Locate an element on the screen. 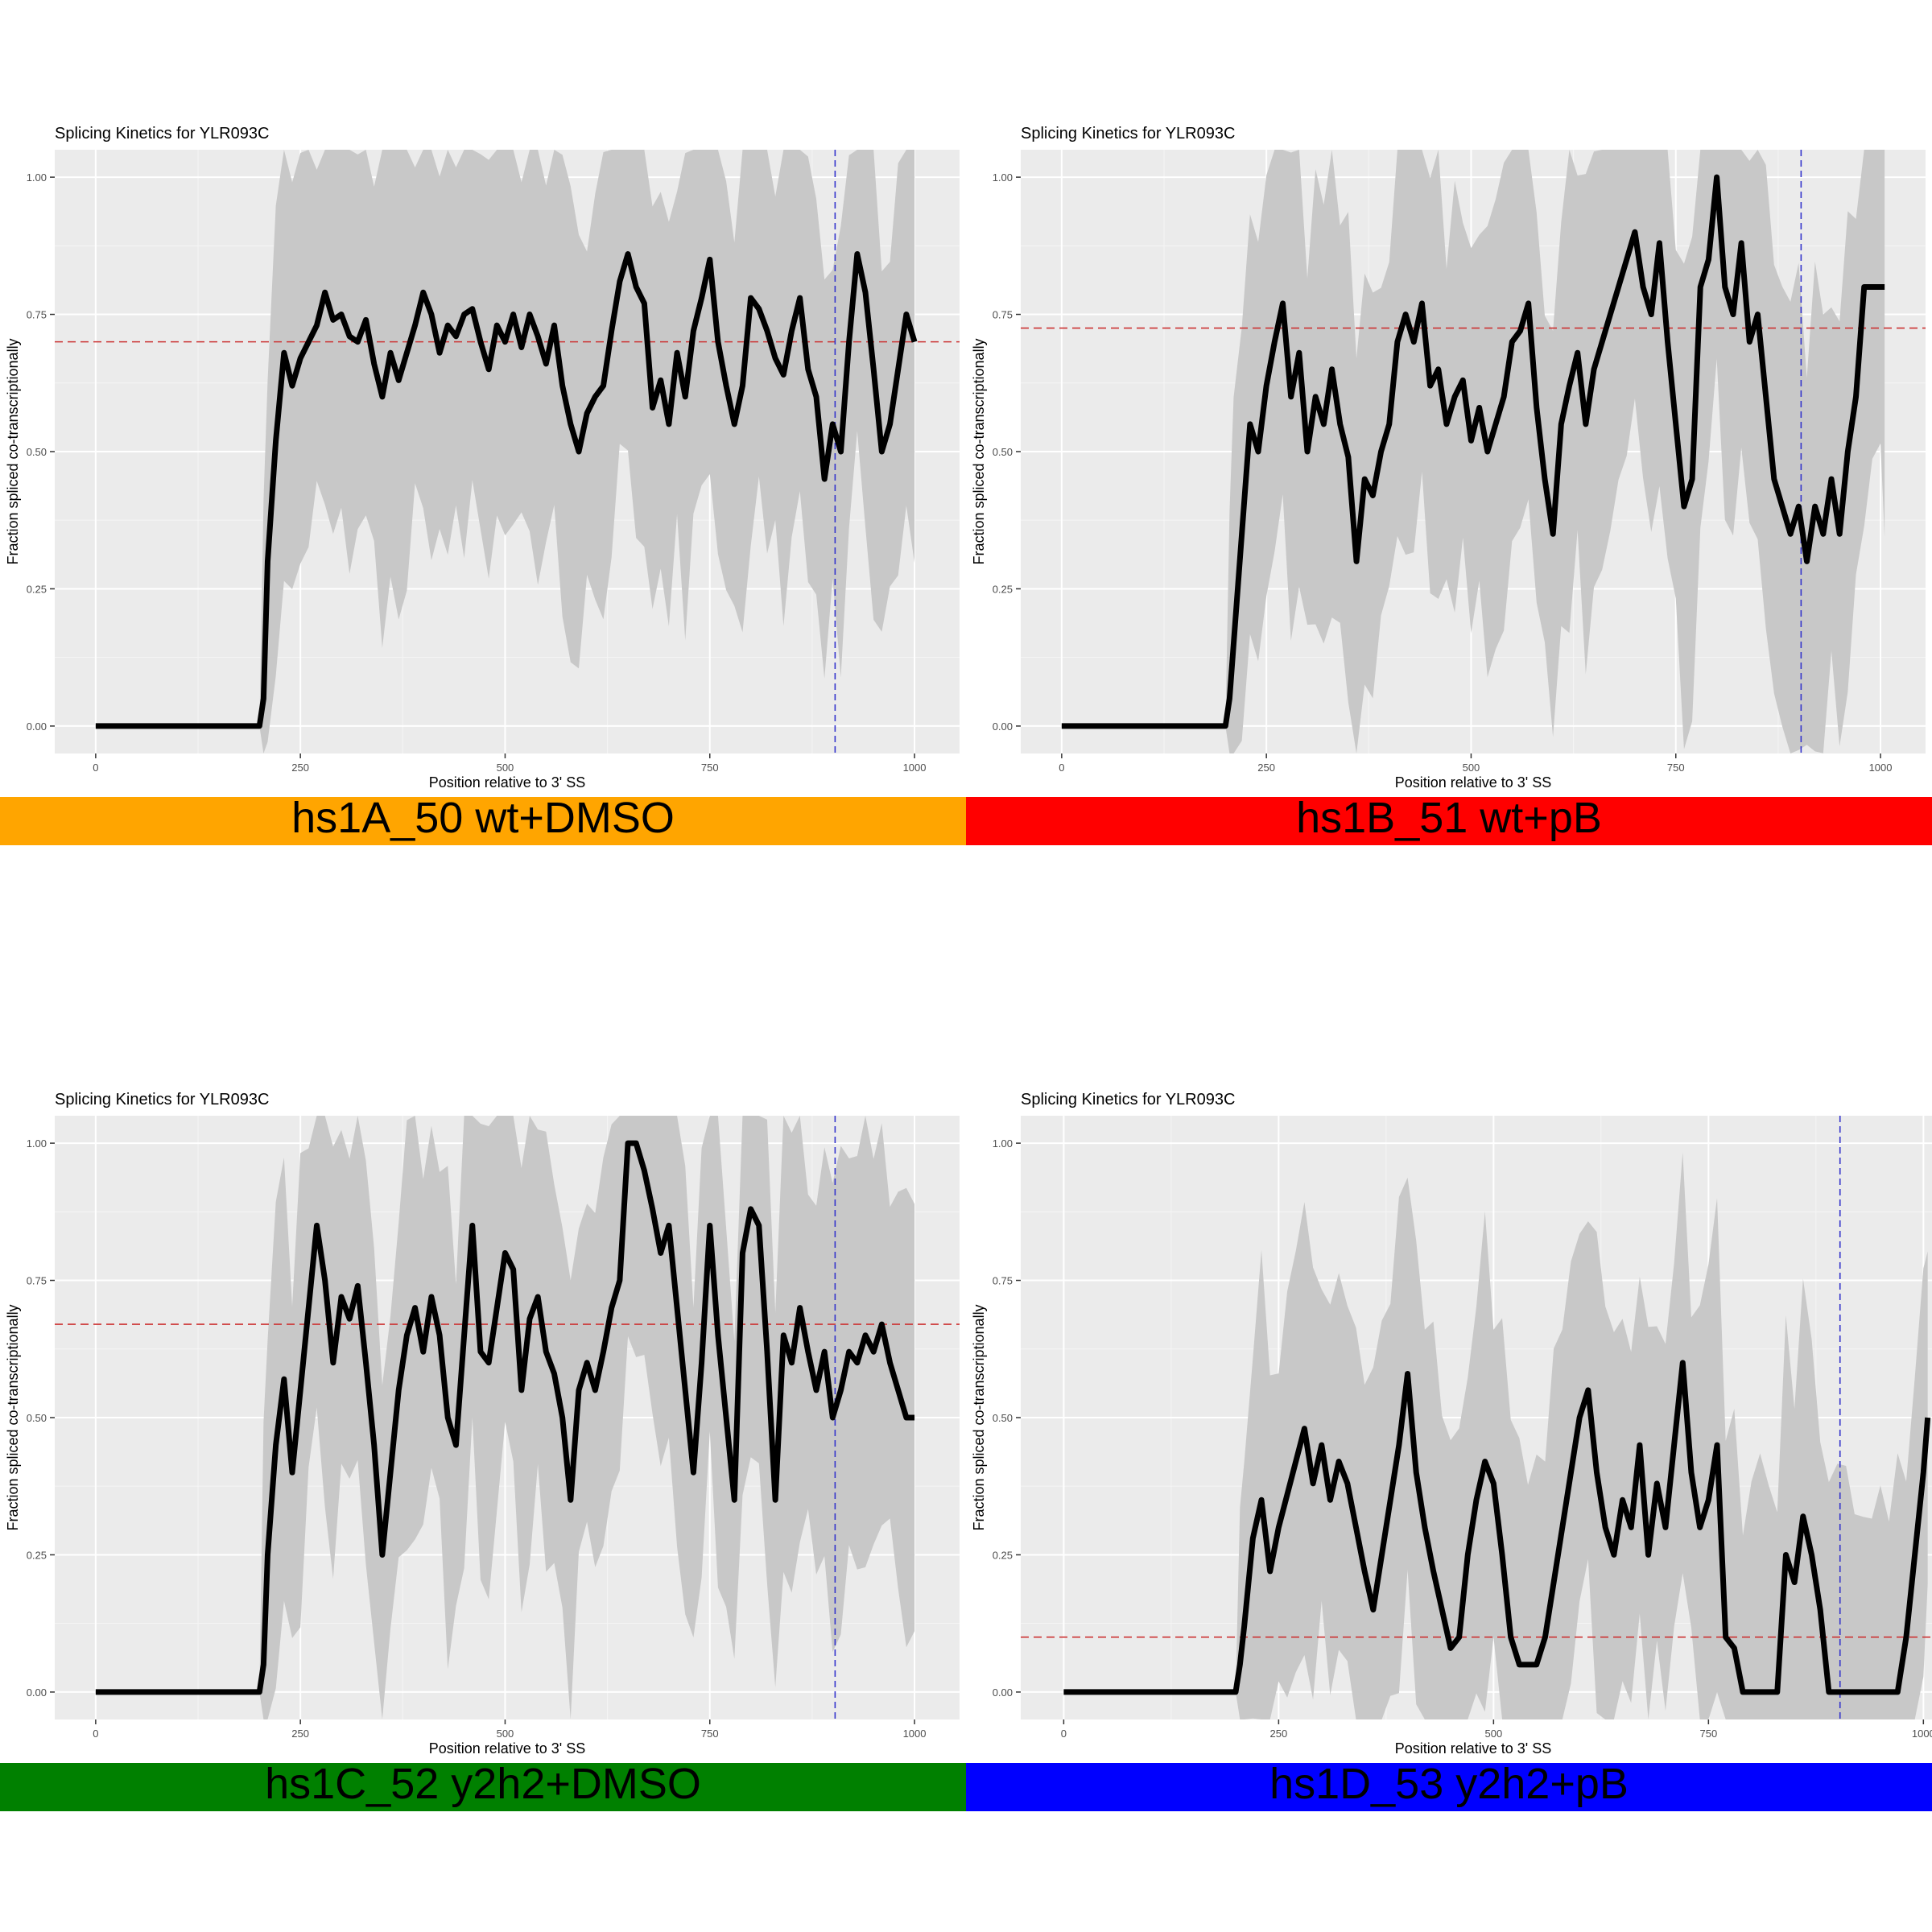  condition-label: hs1D_53 y2h2+pB is located at coordinates (1449, 1784).